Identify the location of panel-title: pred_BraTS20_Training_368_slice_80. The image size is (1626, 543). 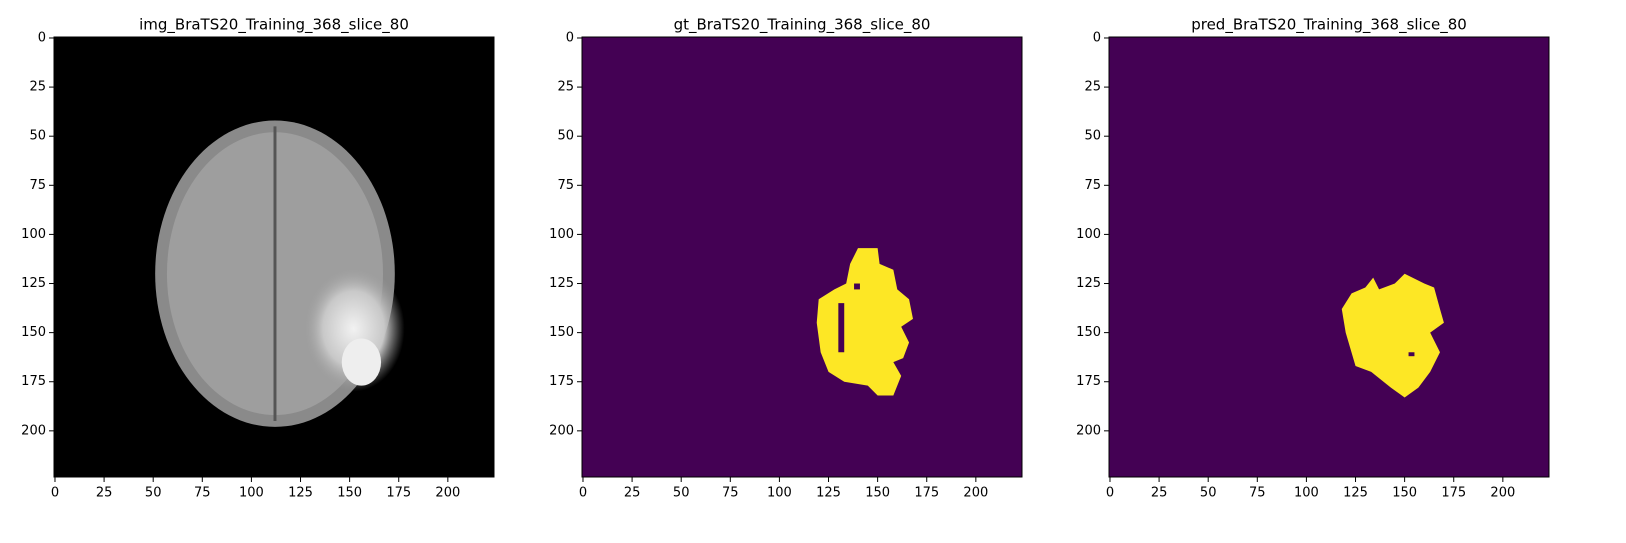
(1329, 25).